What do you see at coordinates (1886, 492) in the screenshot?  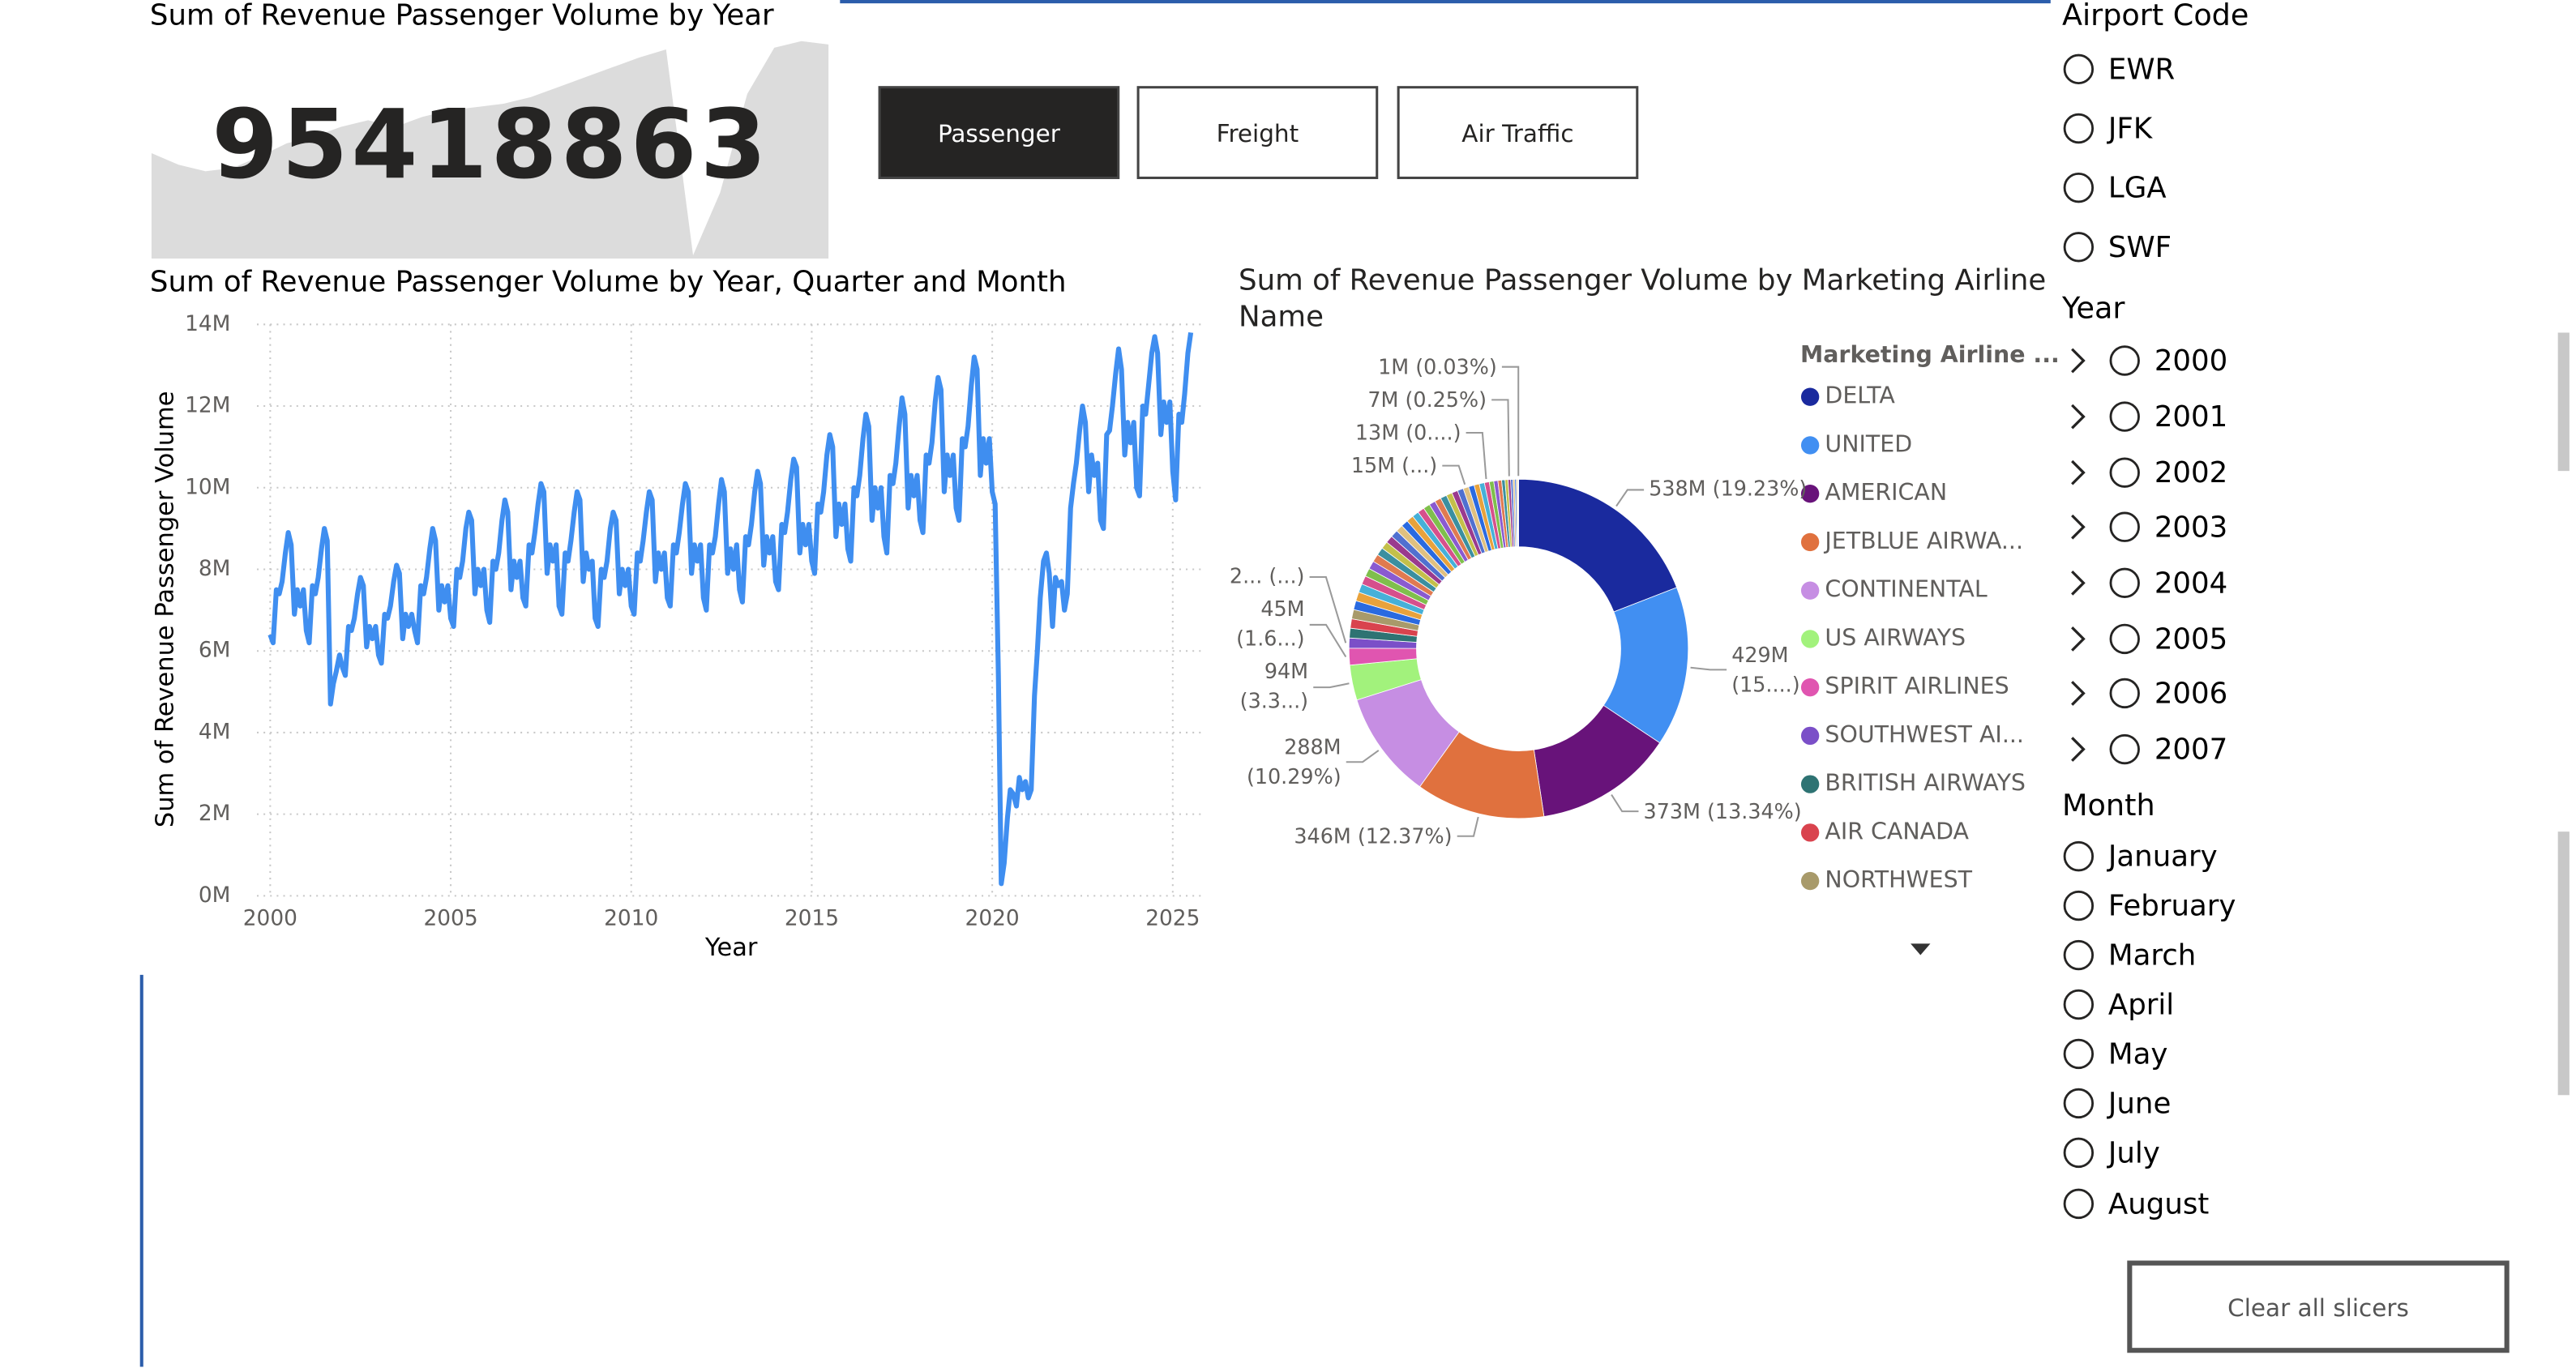 I see `legend-label: AMERICAN` at bounding box center [1886, 492].